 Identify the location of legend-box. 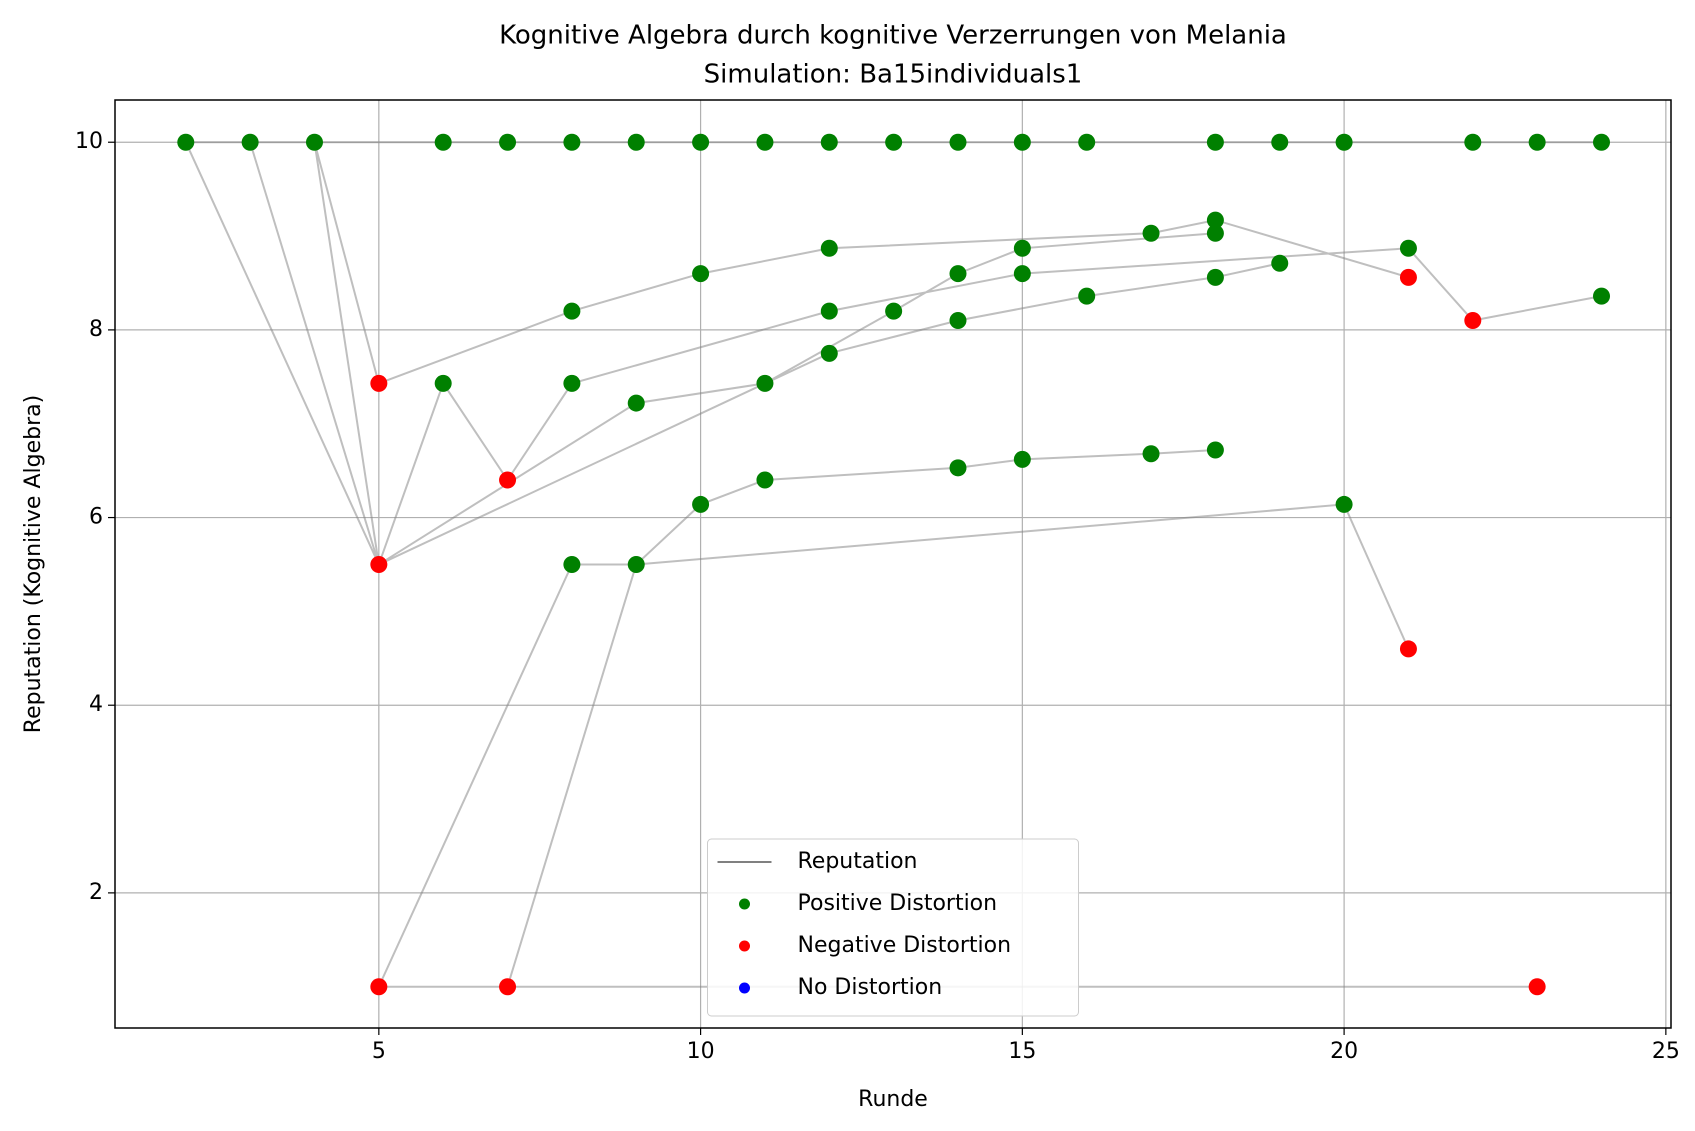
(893, 927).